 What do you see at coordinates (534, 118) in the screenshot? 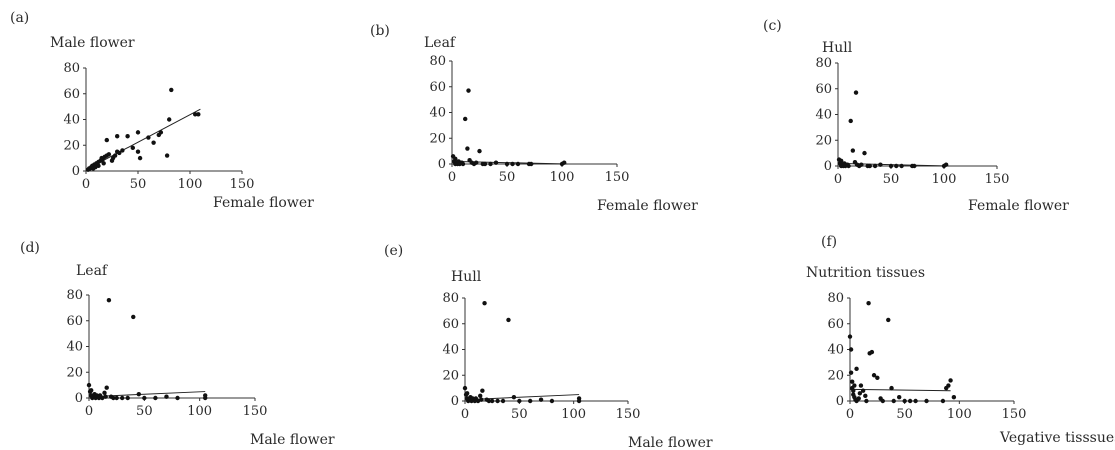
I see `scatter-panel: (b) Leaf Female flower 0 20 40 60 80 0 50 100 150` at bounding box center [534, 118].